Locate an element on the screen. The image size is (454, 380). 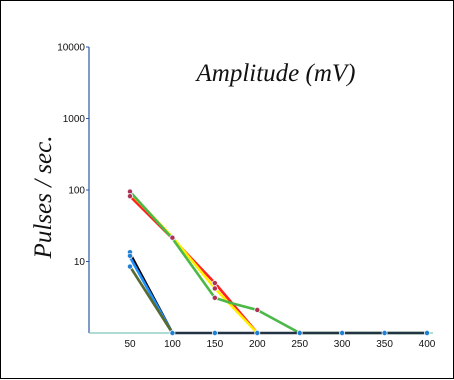
y-tick-label: 100 is located at coordinates (76, 191).